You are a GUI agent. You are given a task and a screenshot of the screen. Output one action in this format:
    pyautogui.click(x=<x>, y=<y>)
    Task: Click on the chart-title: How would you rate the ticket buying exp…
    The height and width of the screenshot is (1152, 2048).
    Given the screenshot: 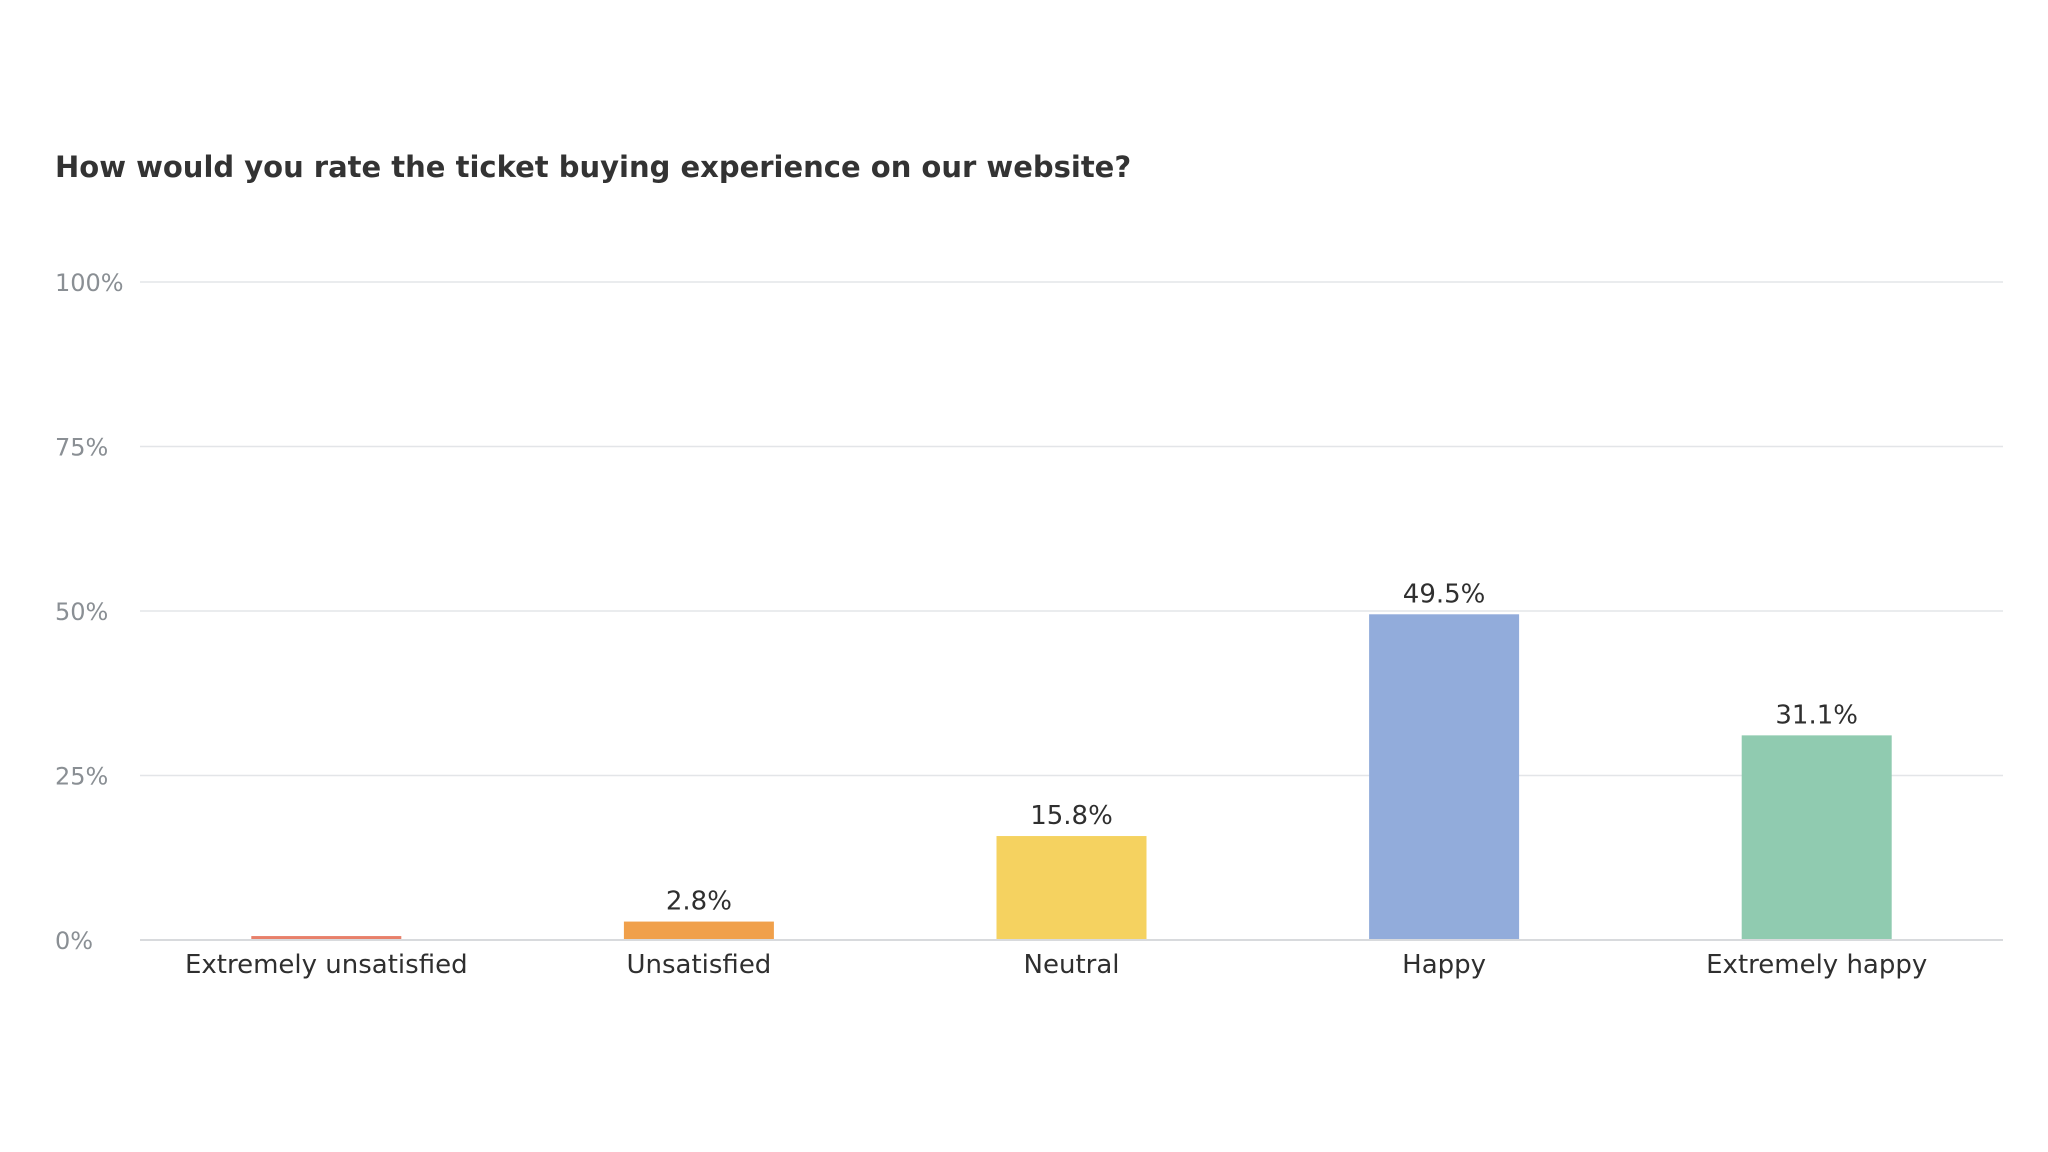 What is the action you would take?
    pyautogui.click(x=593, y=167)
    